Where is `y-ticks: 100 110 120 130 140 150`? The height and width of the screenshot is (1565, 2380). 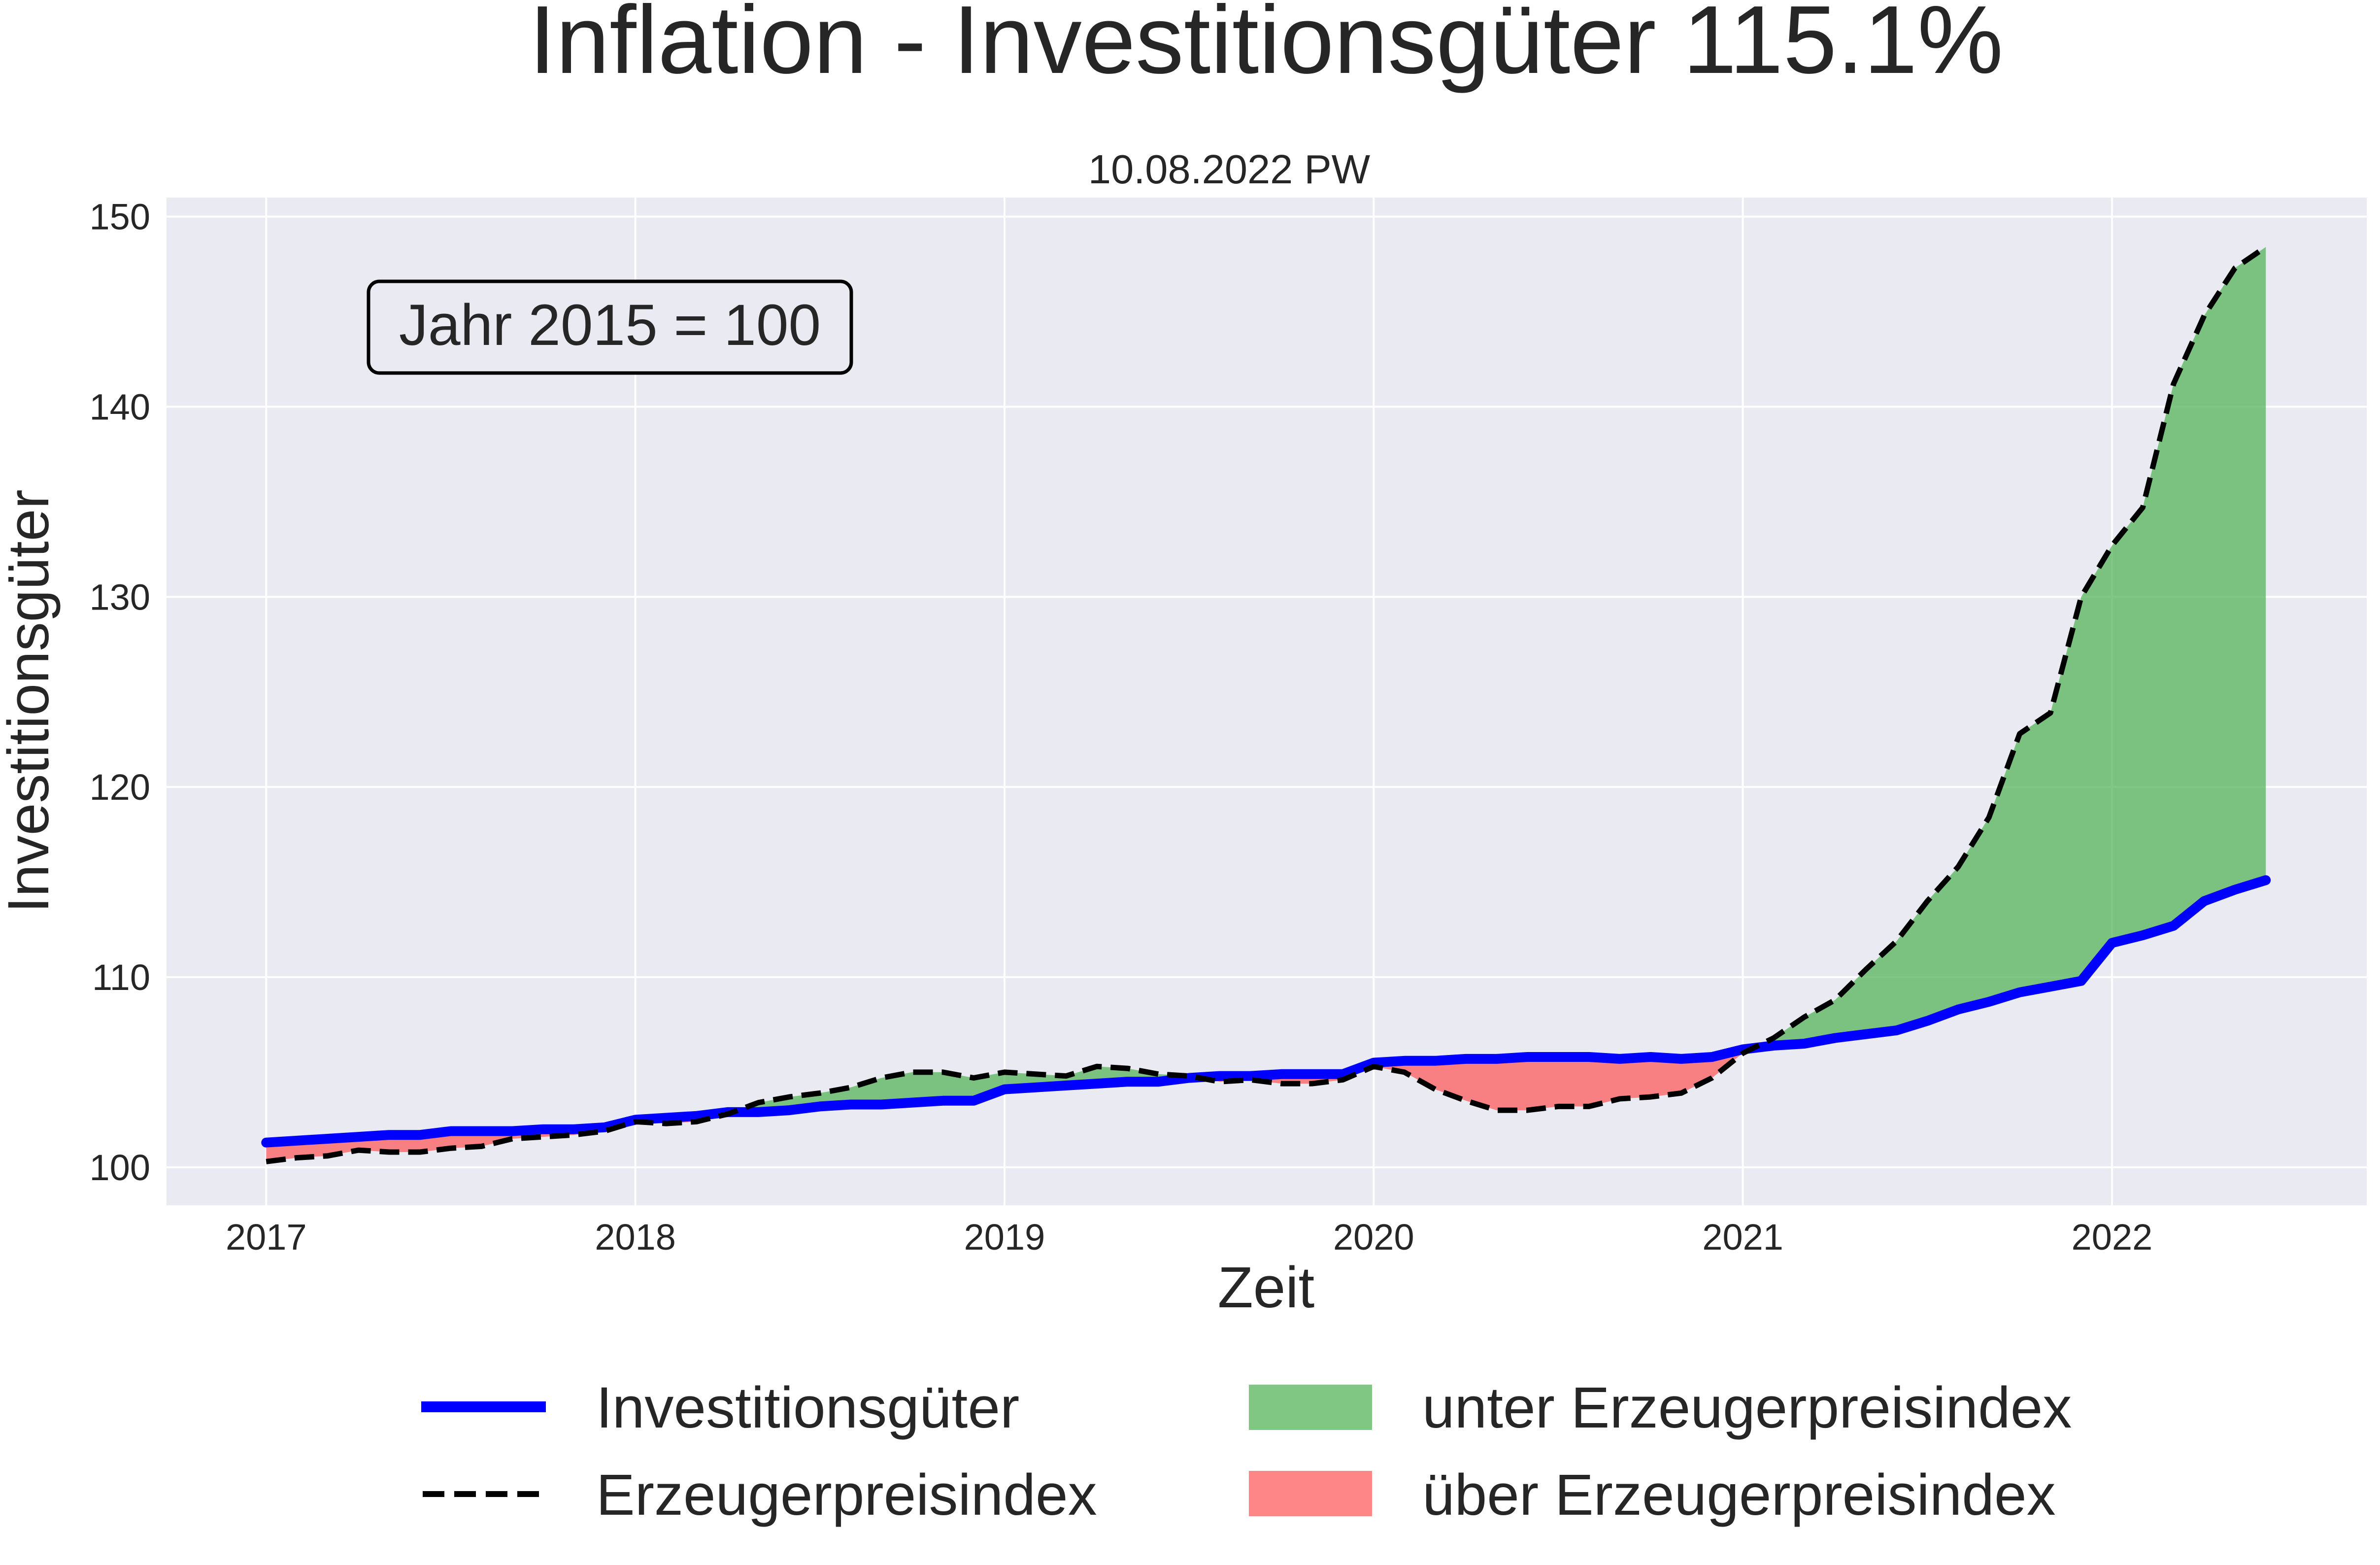
y-ticks: 100 110 120 130 140 150 is located at coordinates (120, 692).